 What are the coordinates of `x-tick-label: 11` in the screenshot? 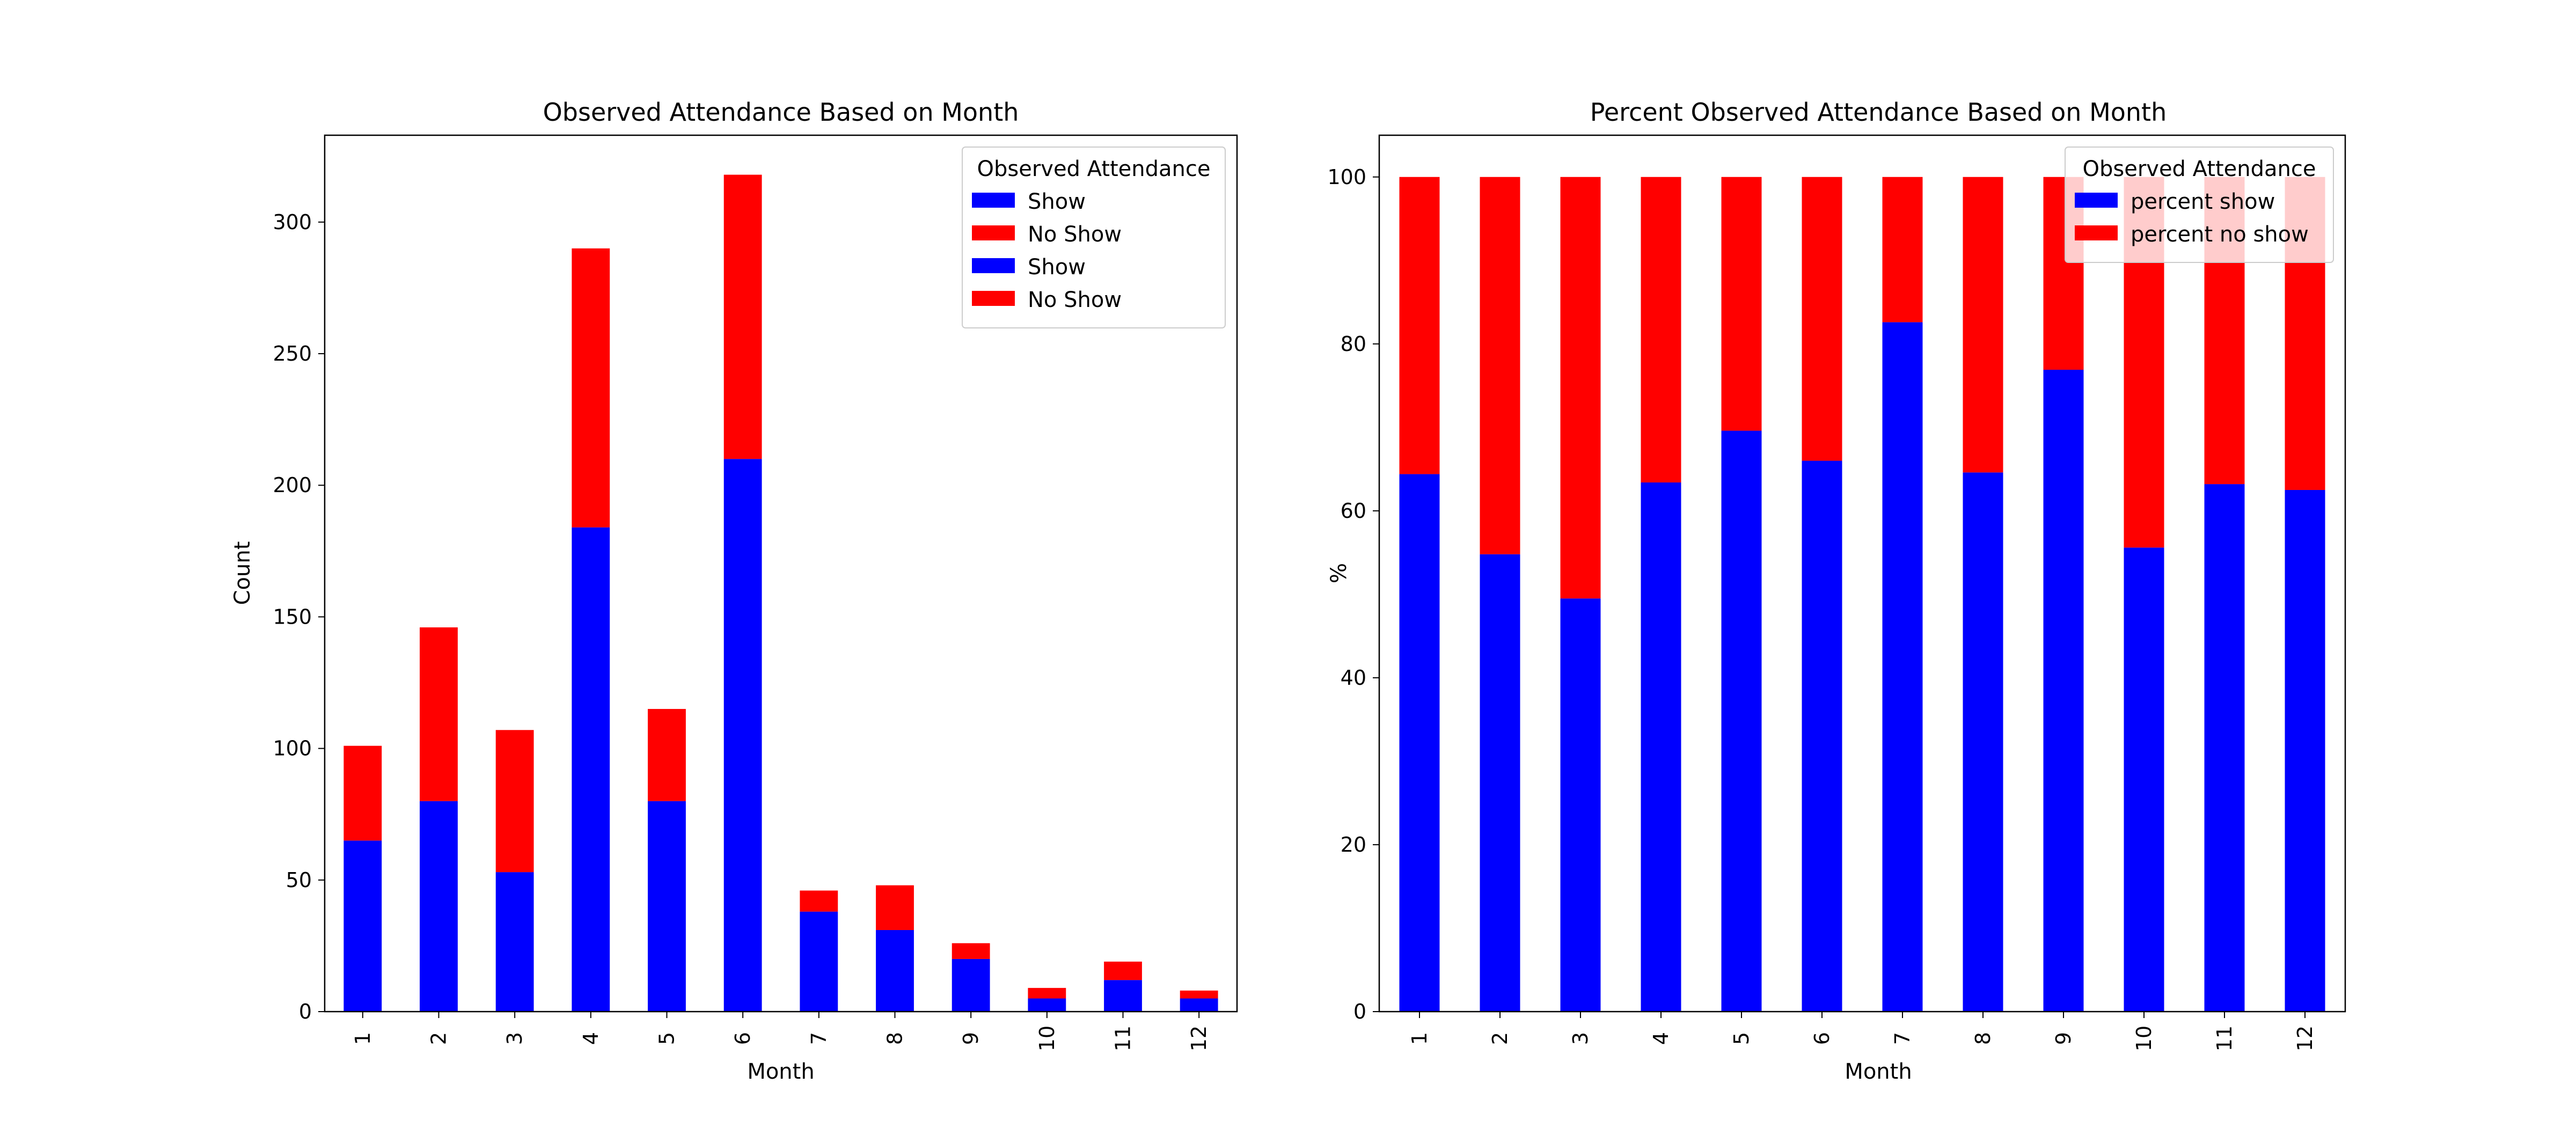 It's located at (1123, 1038).